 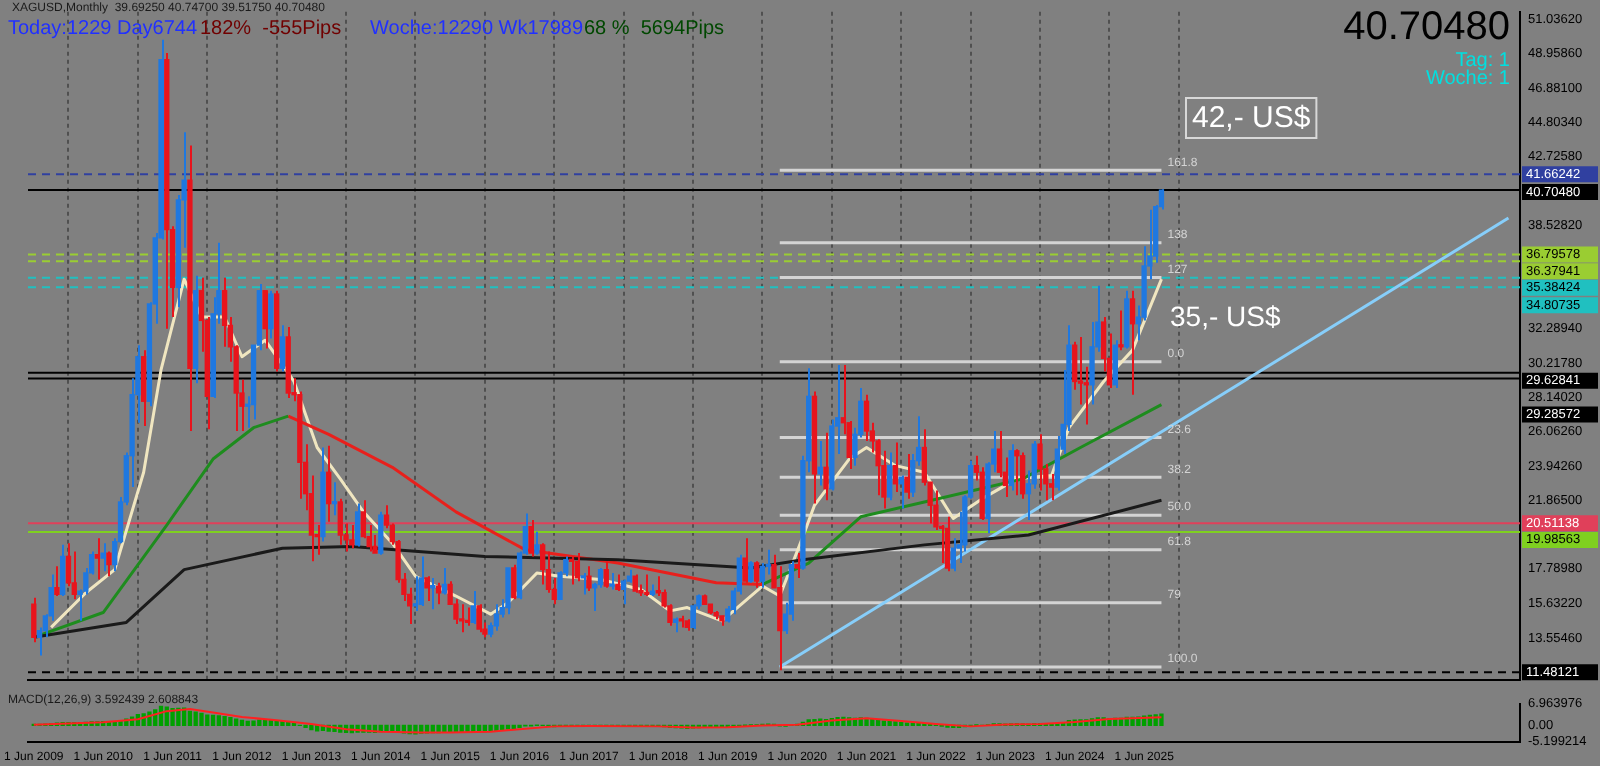 What do you see at coordinates (1468, 78) in the screenshot?
I see `annotation: Woche: 1` at bounding box center [1468, 78].